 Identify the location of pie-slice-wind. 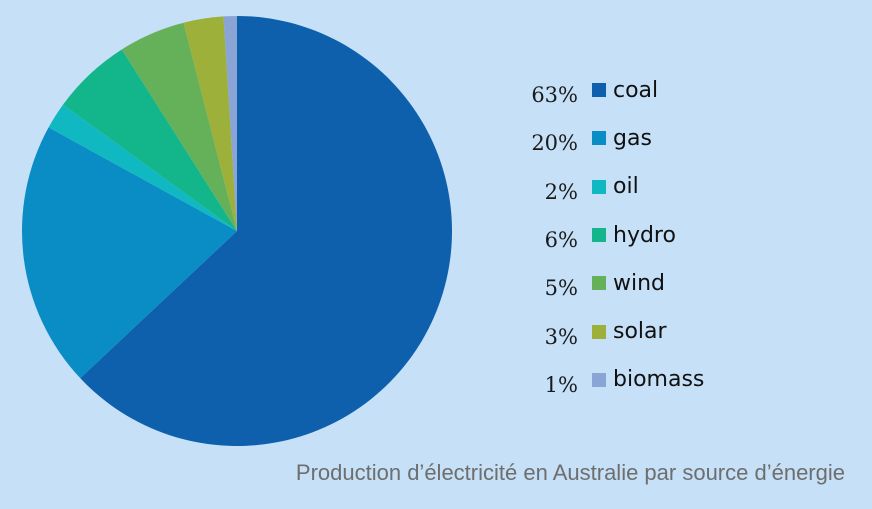
(179, 126).